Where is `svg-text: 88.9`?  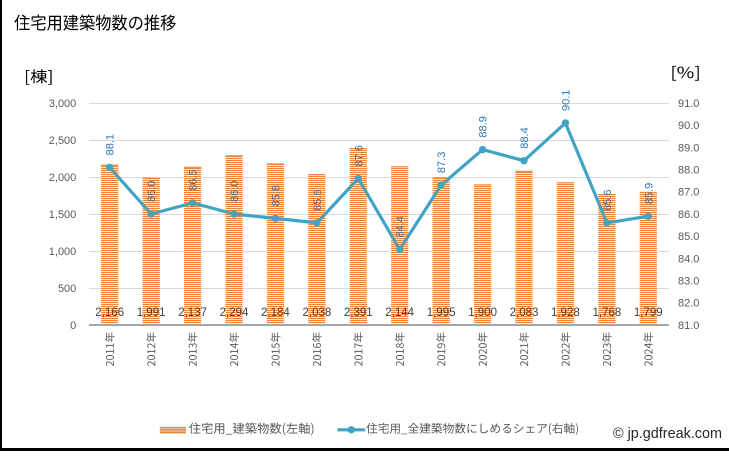
svg-text: 88.9 is located at coordinates (484, 126).